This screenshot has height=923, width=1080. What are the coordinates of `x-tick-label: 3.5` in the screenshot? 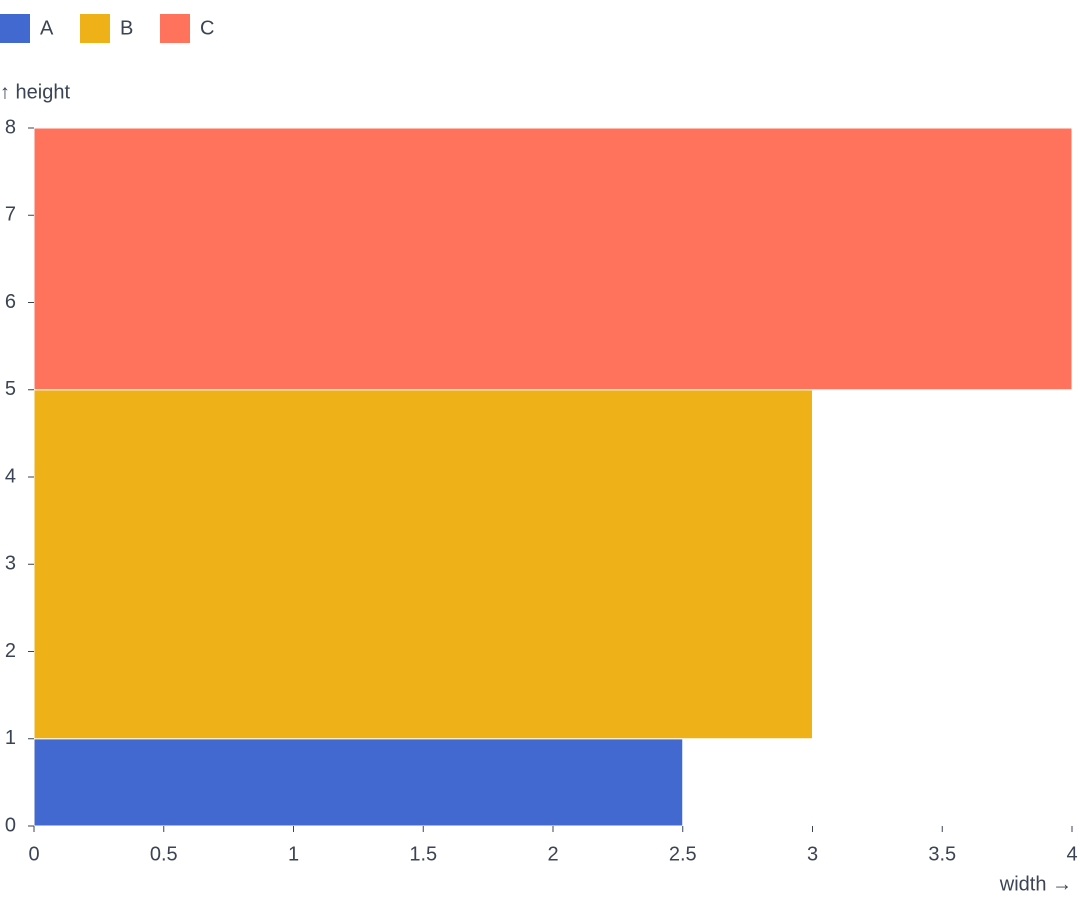 It's located at (942, 854).